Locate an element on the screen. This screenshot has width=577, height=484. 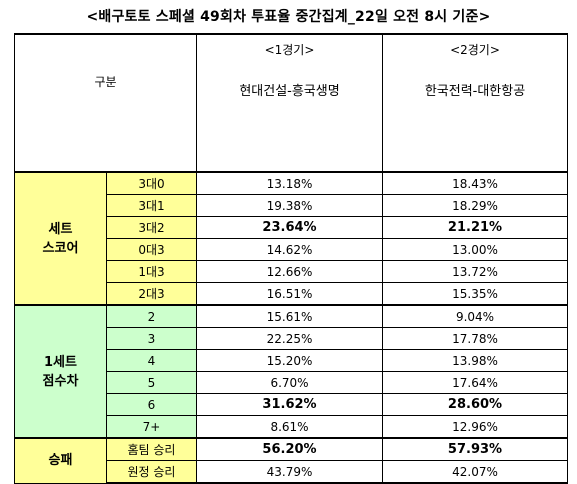
game1-value: 23.64% is located at coordinates (289, 227).